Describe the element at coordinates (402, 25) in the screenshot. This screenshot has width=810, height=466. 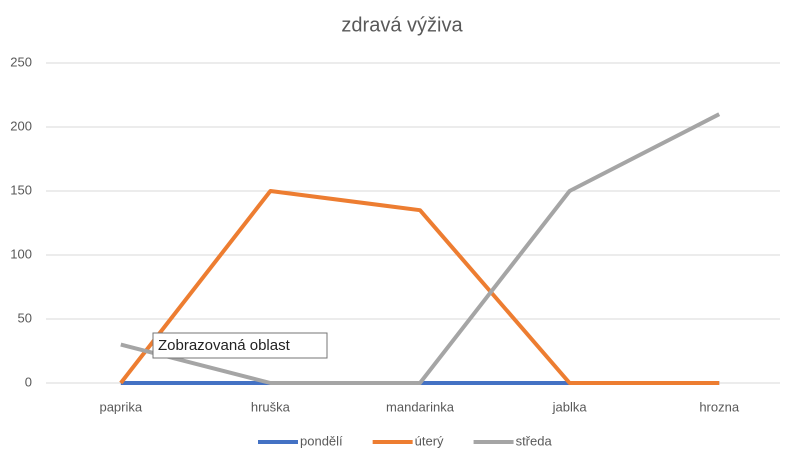
I see `chart-title: zdravá výživa` at that location.